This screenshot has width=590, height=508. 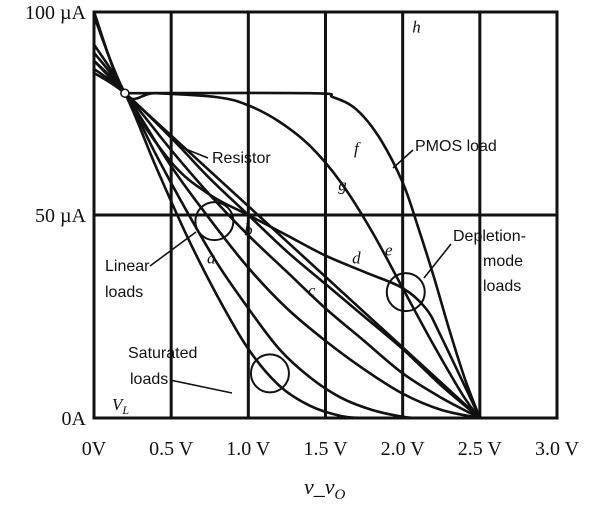 What do you see at coordinates (489, 236) in the screenshot?
I see `annotation-label: Depletion-` at bounding box center [489, 236].